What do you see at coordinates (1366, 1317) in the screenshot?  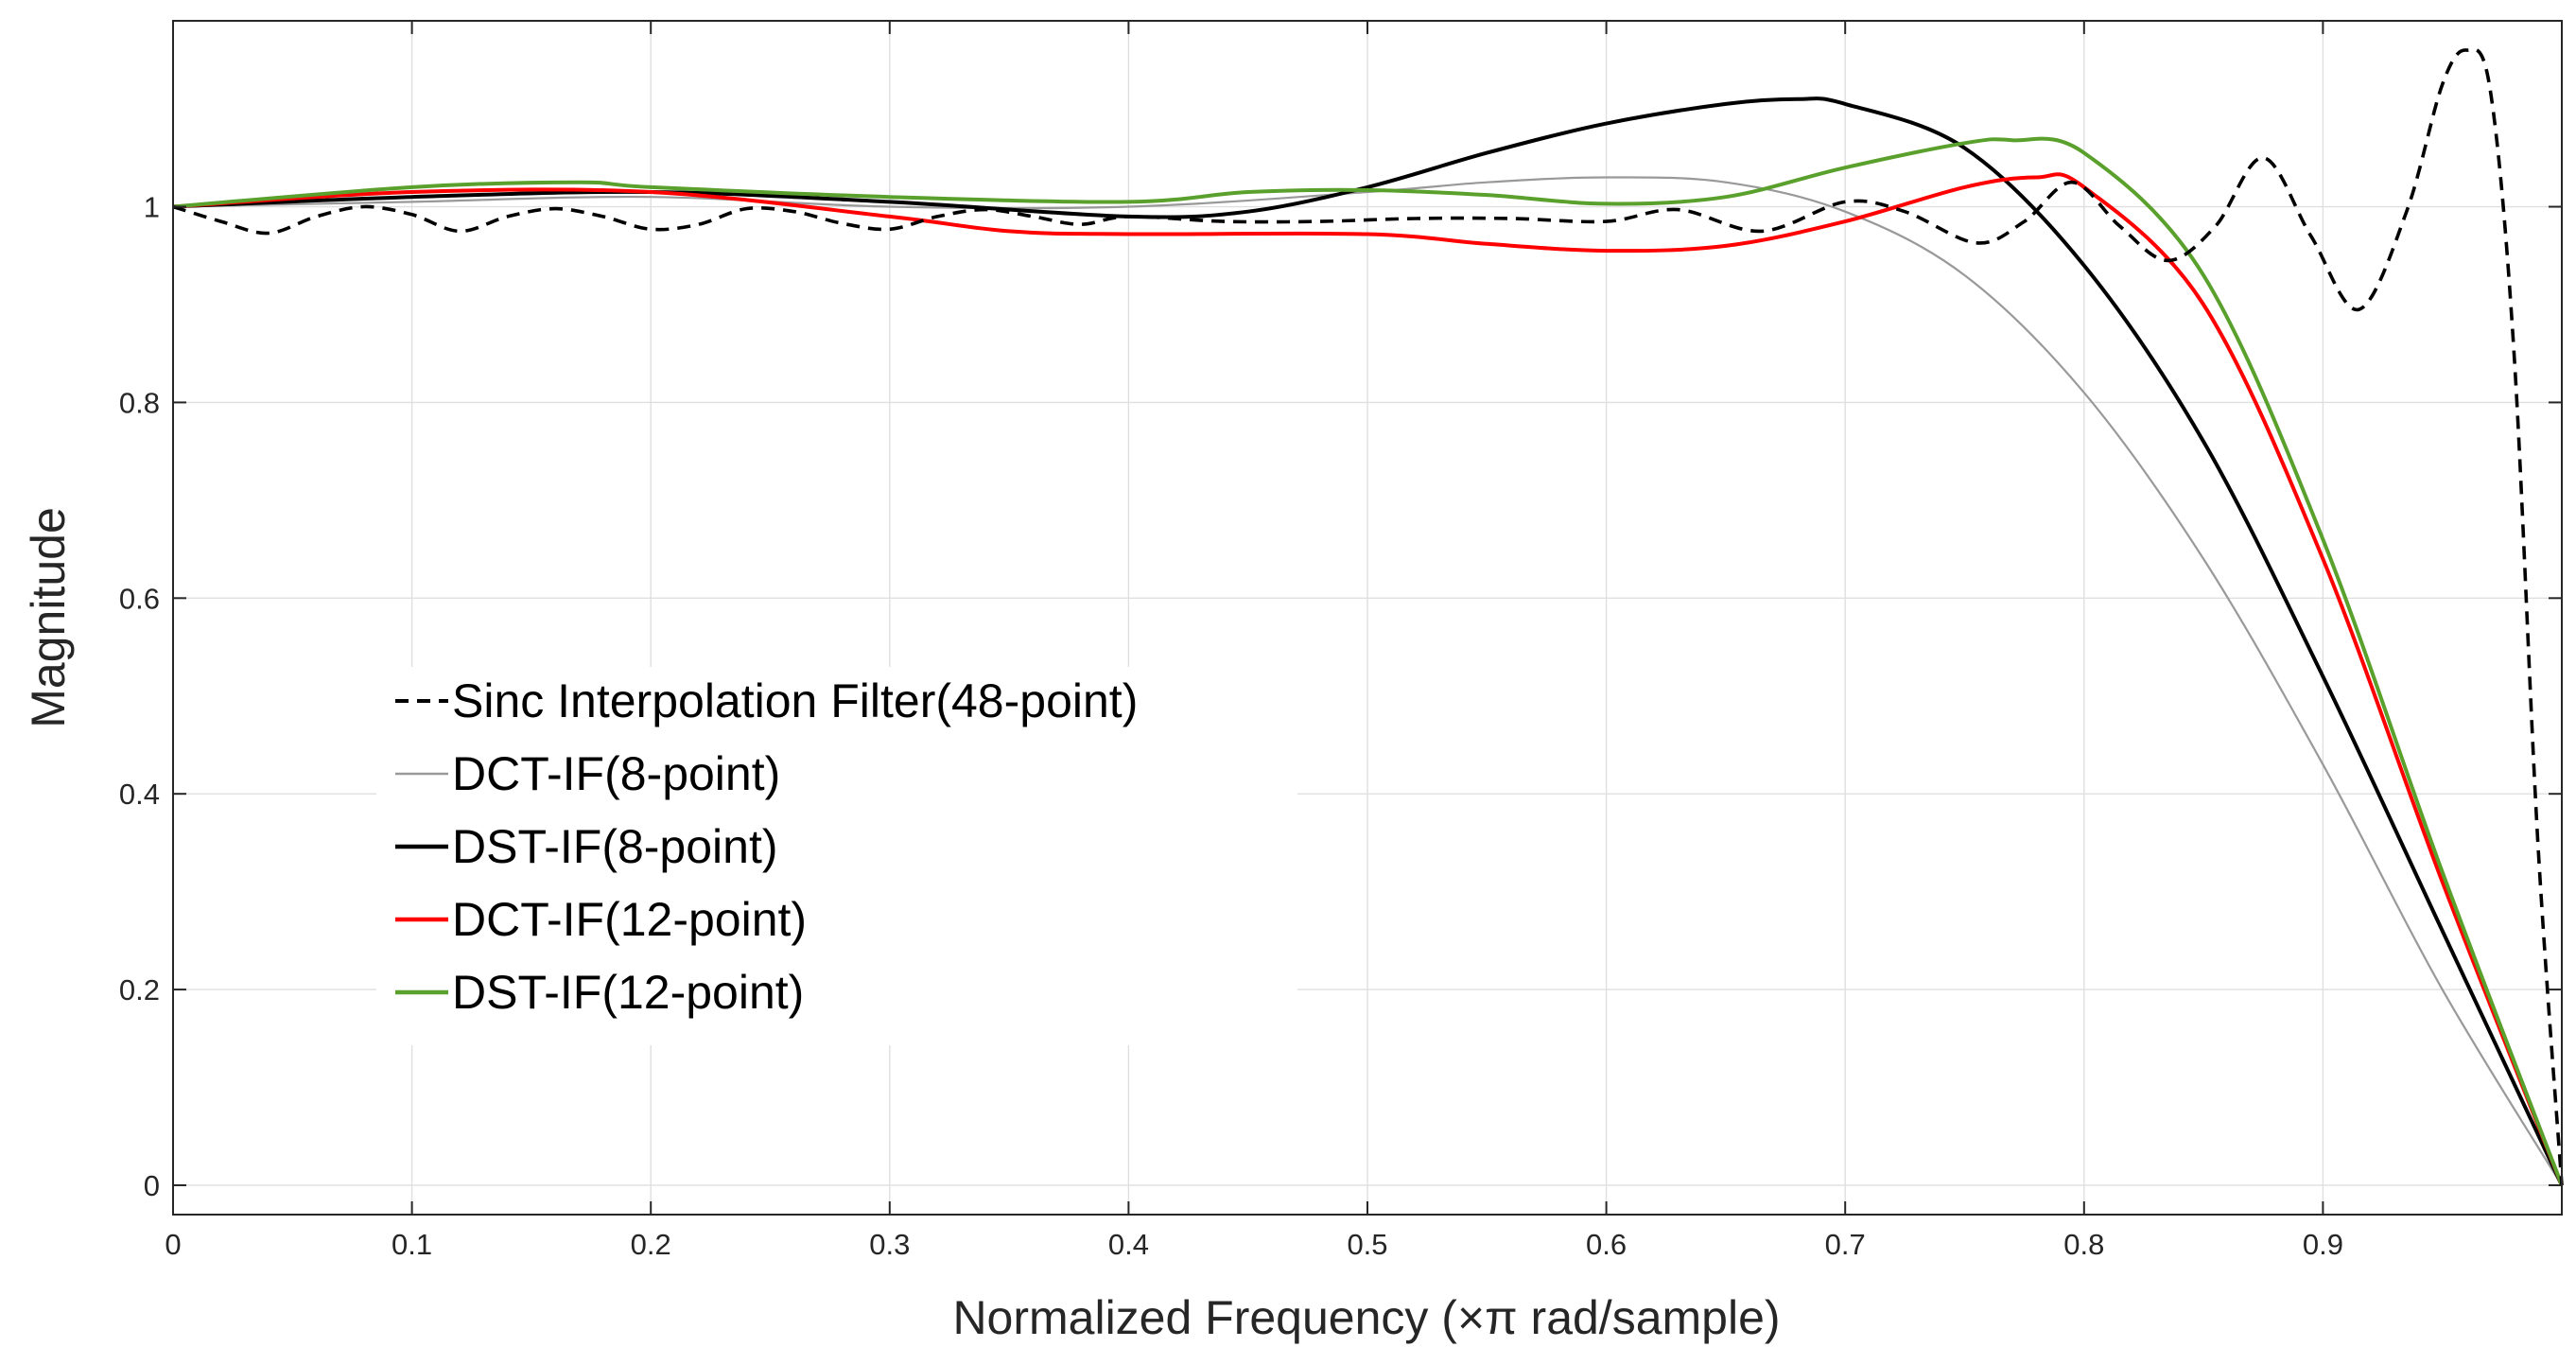 I see `x-axis-label: Normalized Frequency (×π rad/sample)` at bounding box center [1366, 1317].